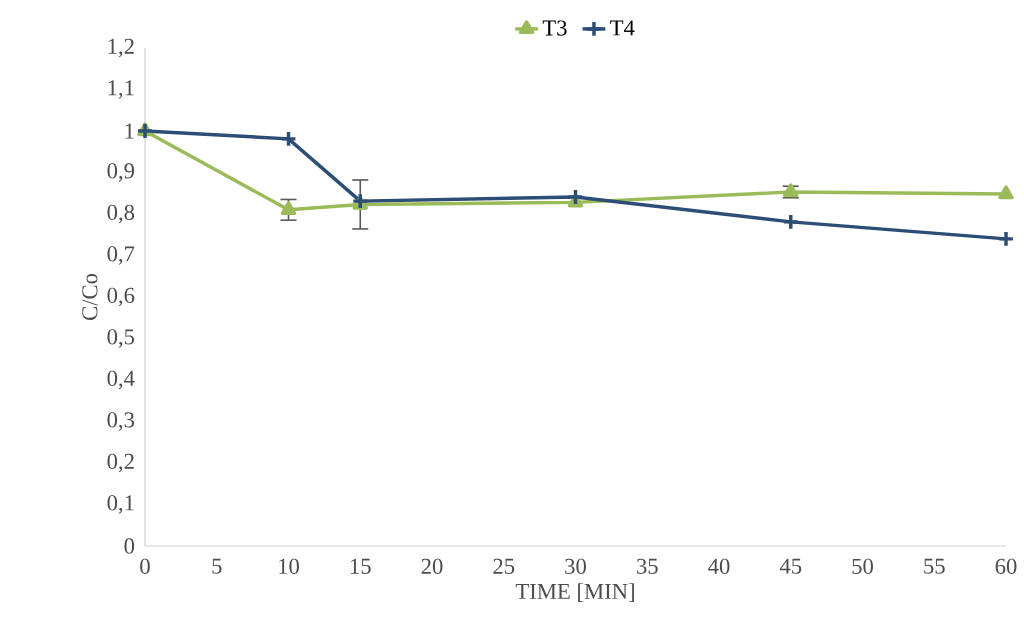 This screenshot has height=634, width=1024. I want to click on x-tick-label: 15, so click(360, 566).